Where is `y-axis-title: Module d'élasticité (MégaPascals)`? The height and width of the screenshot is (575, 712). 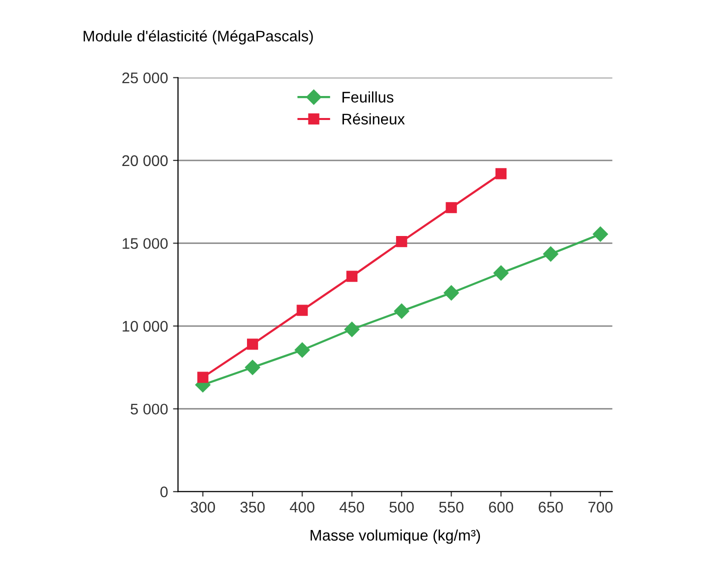
y-axis-title: Module d'élasticité (MégaPascals) is located at coordinates (198, 37).